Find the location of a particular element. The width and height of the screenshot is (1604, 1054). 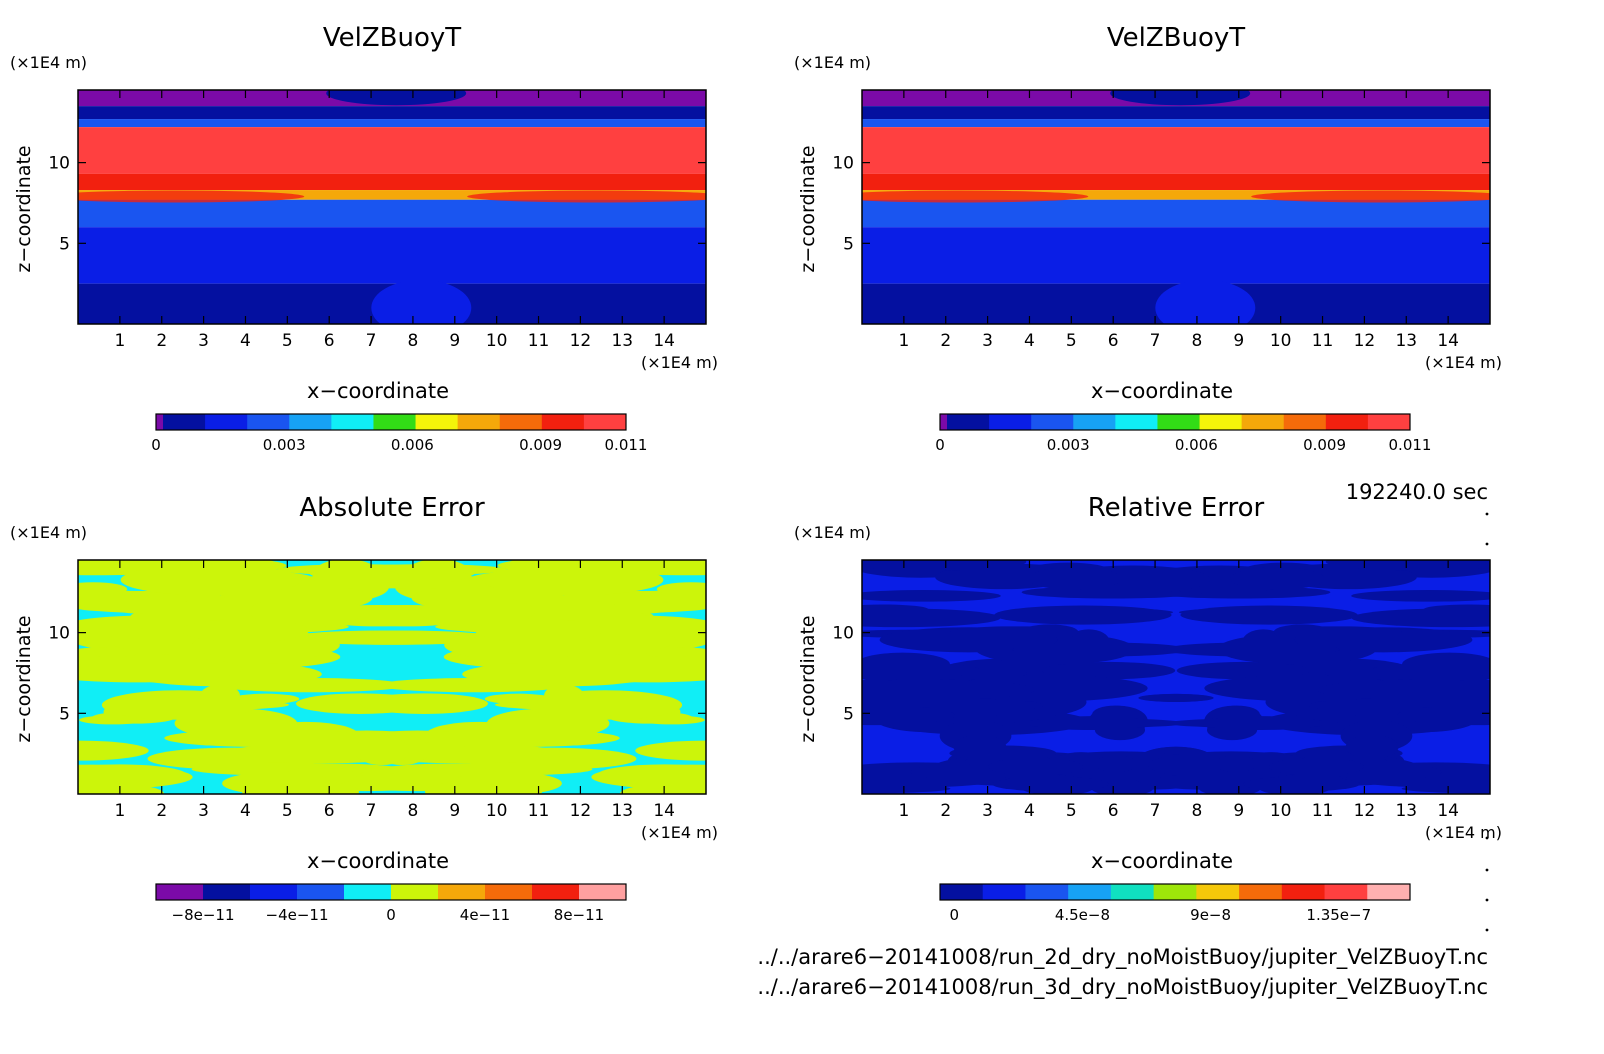

x-tick-label: 6 is located at coordinates (1113, 341).